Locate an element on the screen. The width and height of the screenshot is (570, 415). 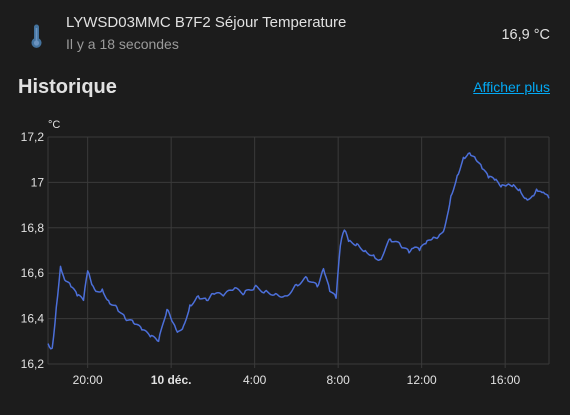
y-tick-label: 16,2 is located at coordinates (33, 364).